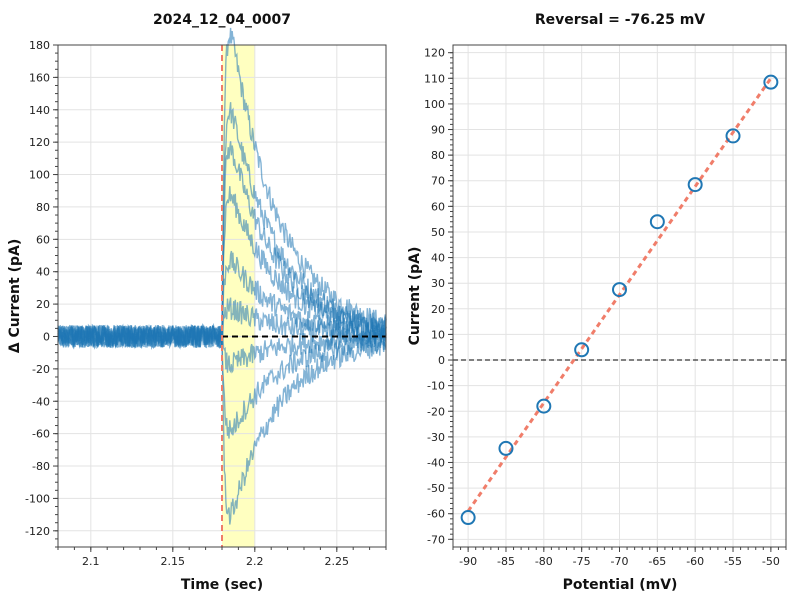  Describe the element at coordinates (337, 561) in the screenshot. I see `x-tick-label: 2.25` at that location.